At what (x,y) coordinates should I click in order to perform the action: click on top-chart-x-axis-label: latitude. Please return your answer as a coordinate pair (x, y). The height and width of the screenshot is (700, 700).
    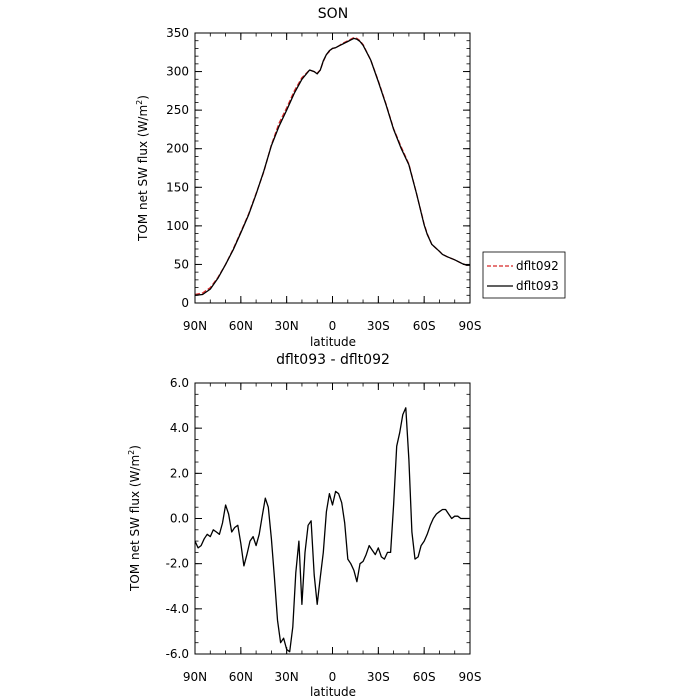
    Looking at the image, I should click on (333, 342).